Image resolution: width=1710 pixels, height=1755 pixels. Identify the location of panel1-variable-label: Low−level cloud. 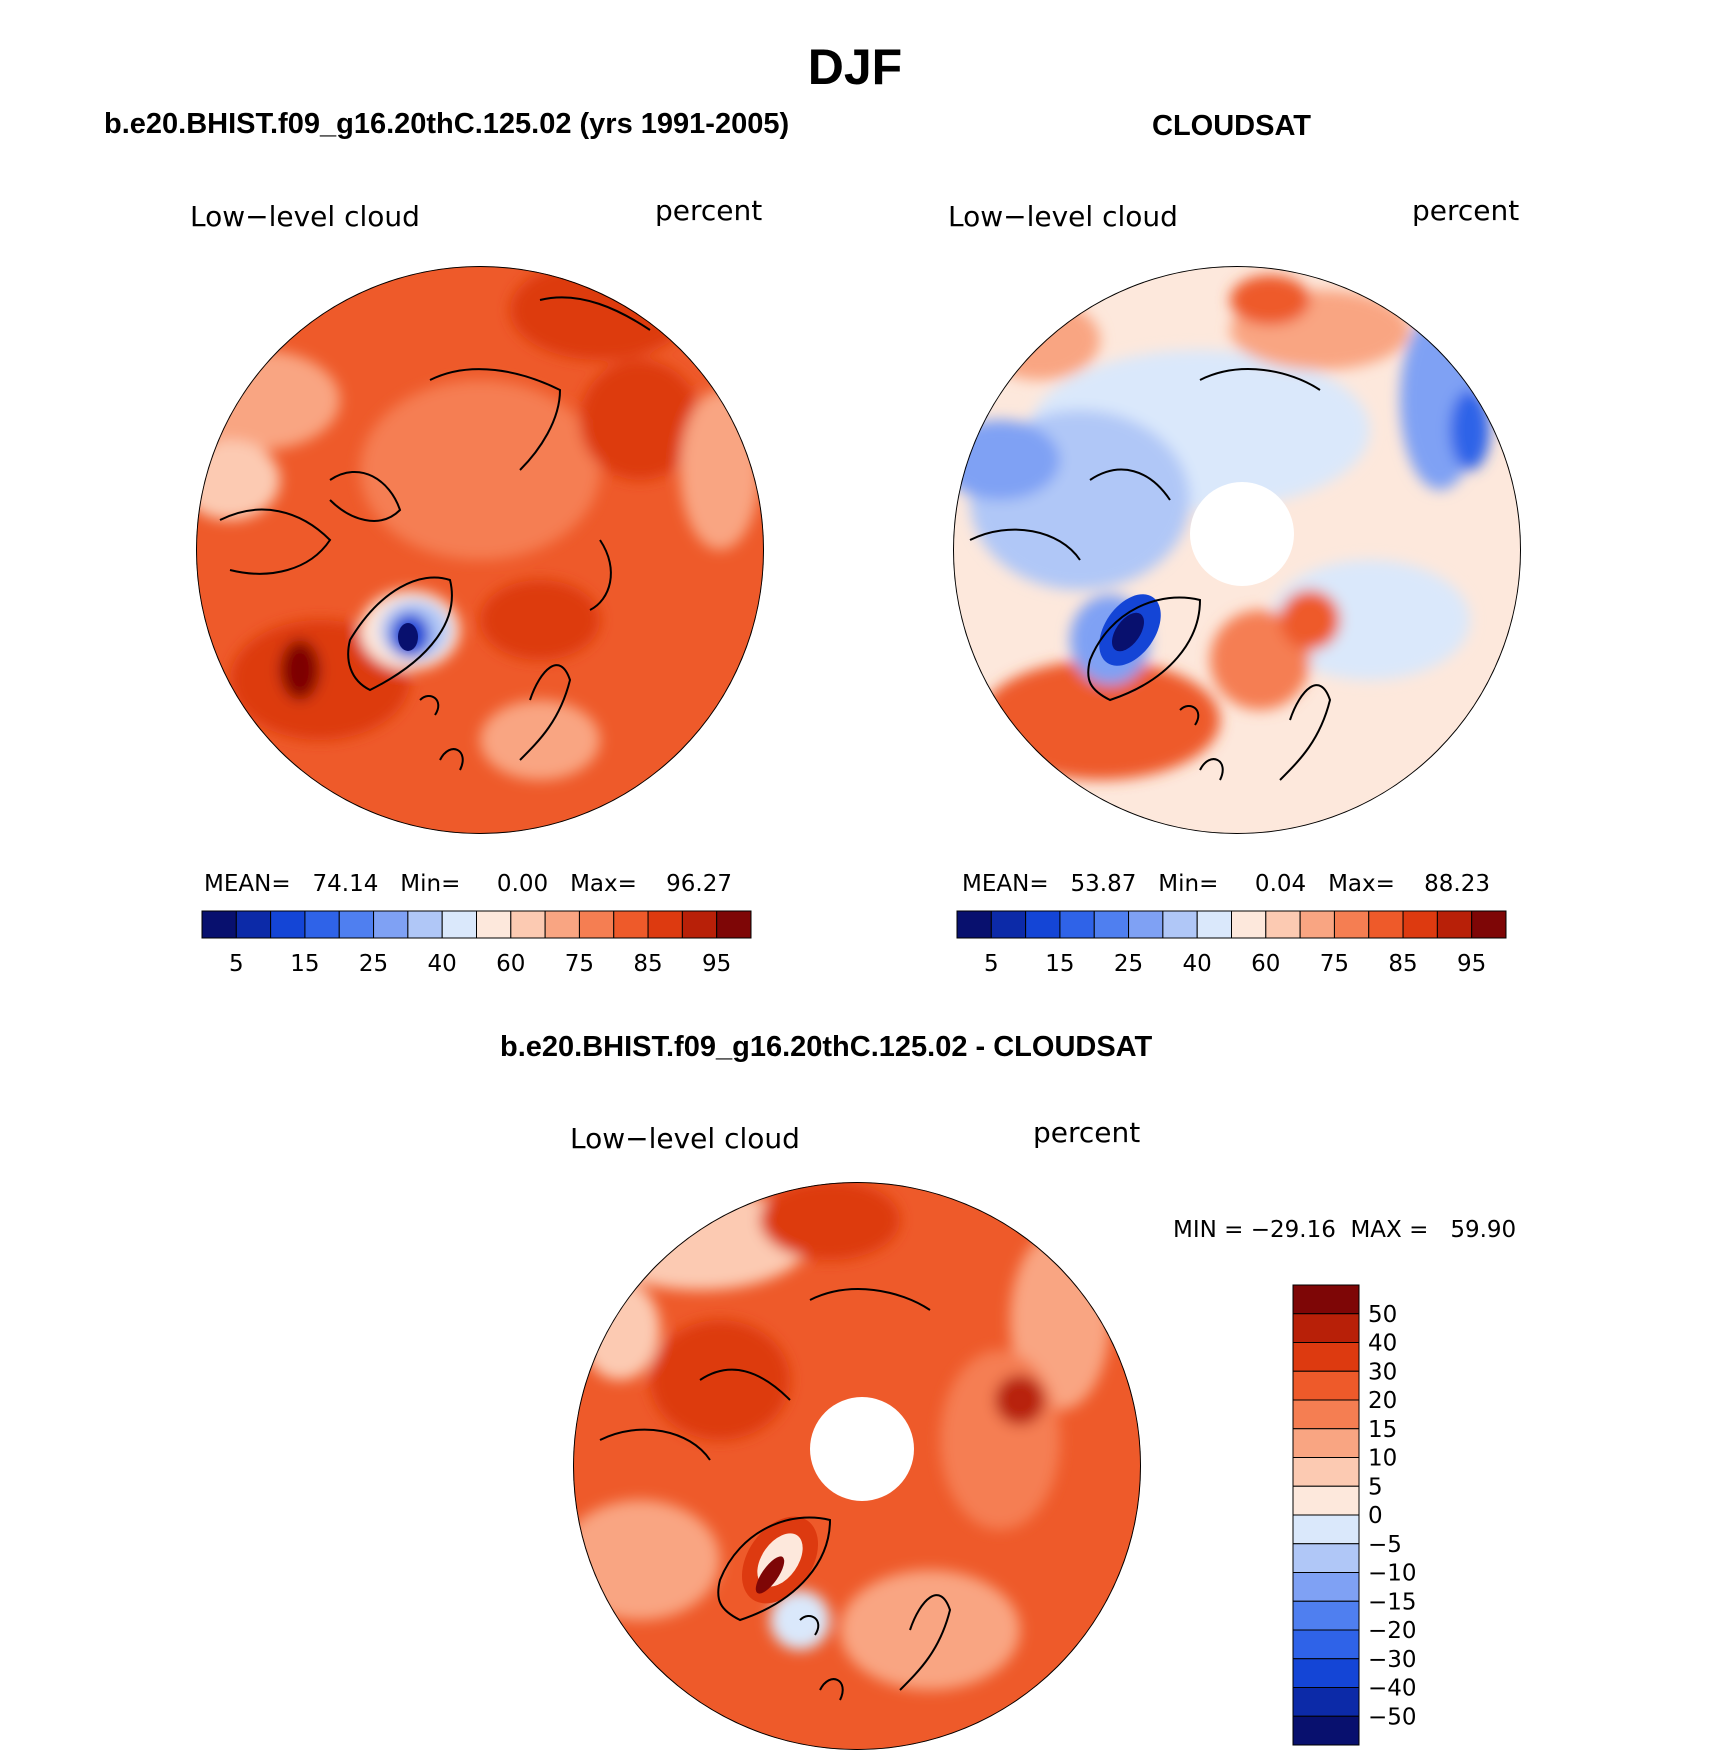
(305, 216).